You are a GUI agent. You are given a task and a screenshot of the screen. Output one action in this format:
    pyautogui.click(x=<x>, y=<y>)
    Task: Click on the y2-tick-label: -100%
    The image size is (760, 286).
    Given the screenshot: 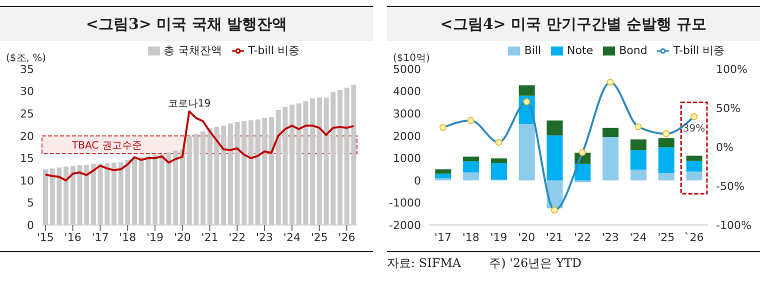 What is the action you would take?
    pyautogui.click(x=734, y=225)
    